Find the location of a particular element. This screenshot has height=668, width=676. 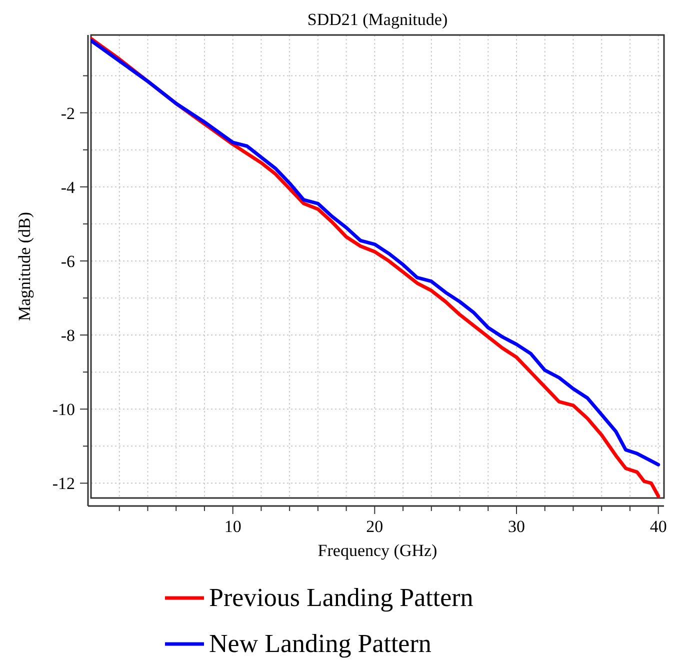

y-tick-label: -8 is located at coordinates (67, 336).